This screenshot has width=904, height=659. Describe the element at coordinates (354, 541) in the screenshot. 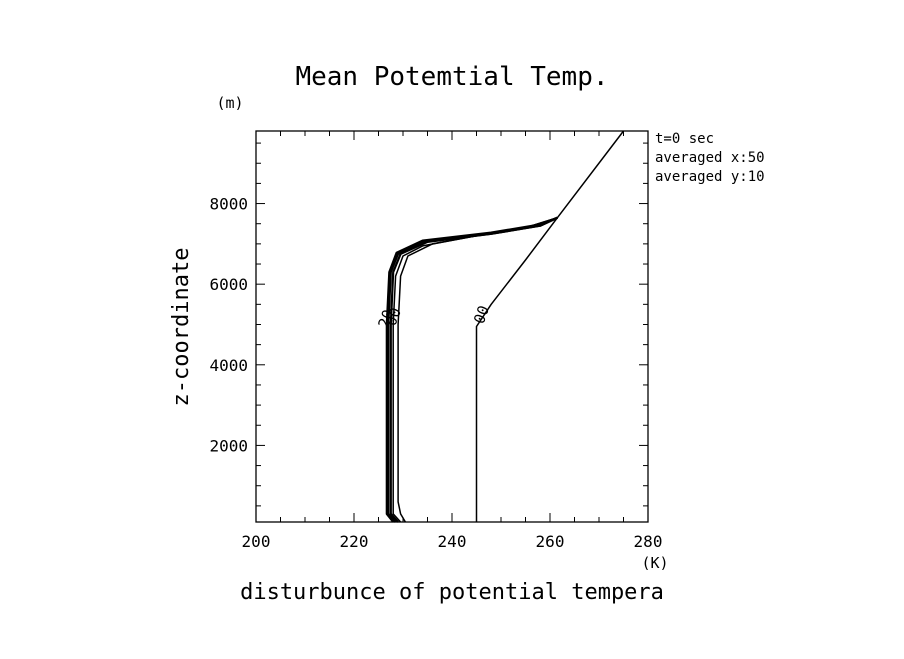

I see `x-tick-label: 220` at that location.